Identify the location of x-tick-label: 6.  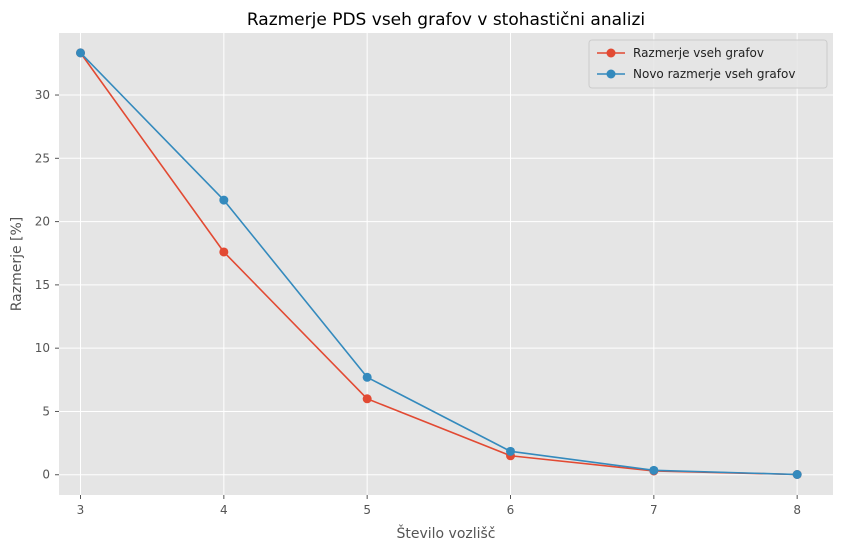
(511, 510).